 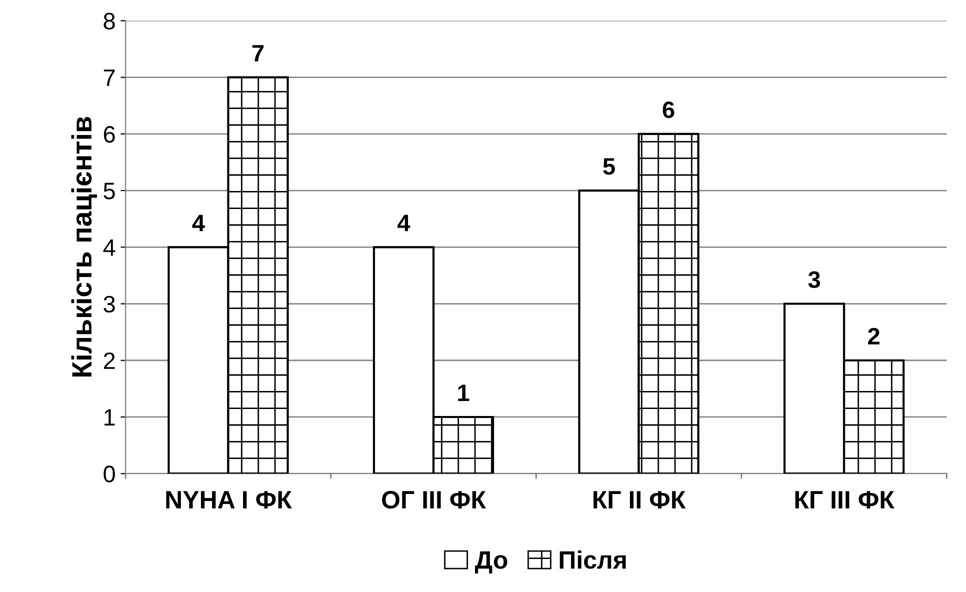 What do you see at coordinates (229, 500) in the screenshot?
I see `x-tick-label: NYHA I ФК` at bounding box center [229, 500].